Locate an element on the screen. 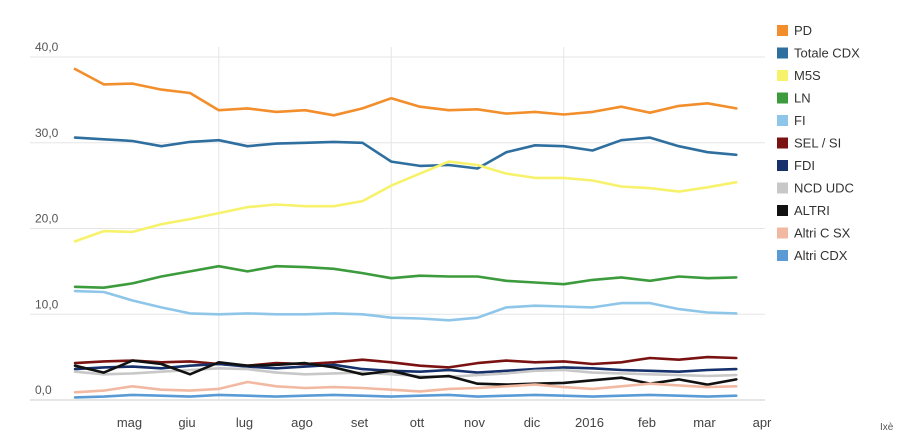  legend-label: SEL / SI is located at coordinates (817, 143).